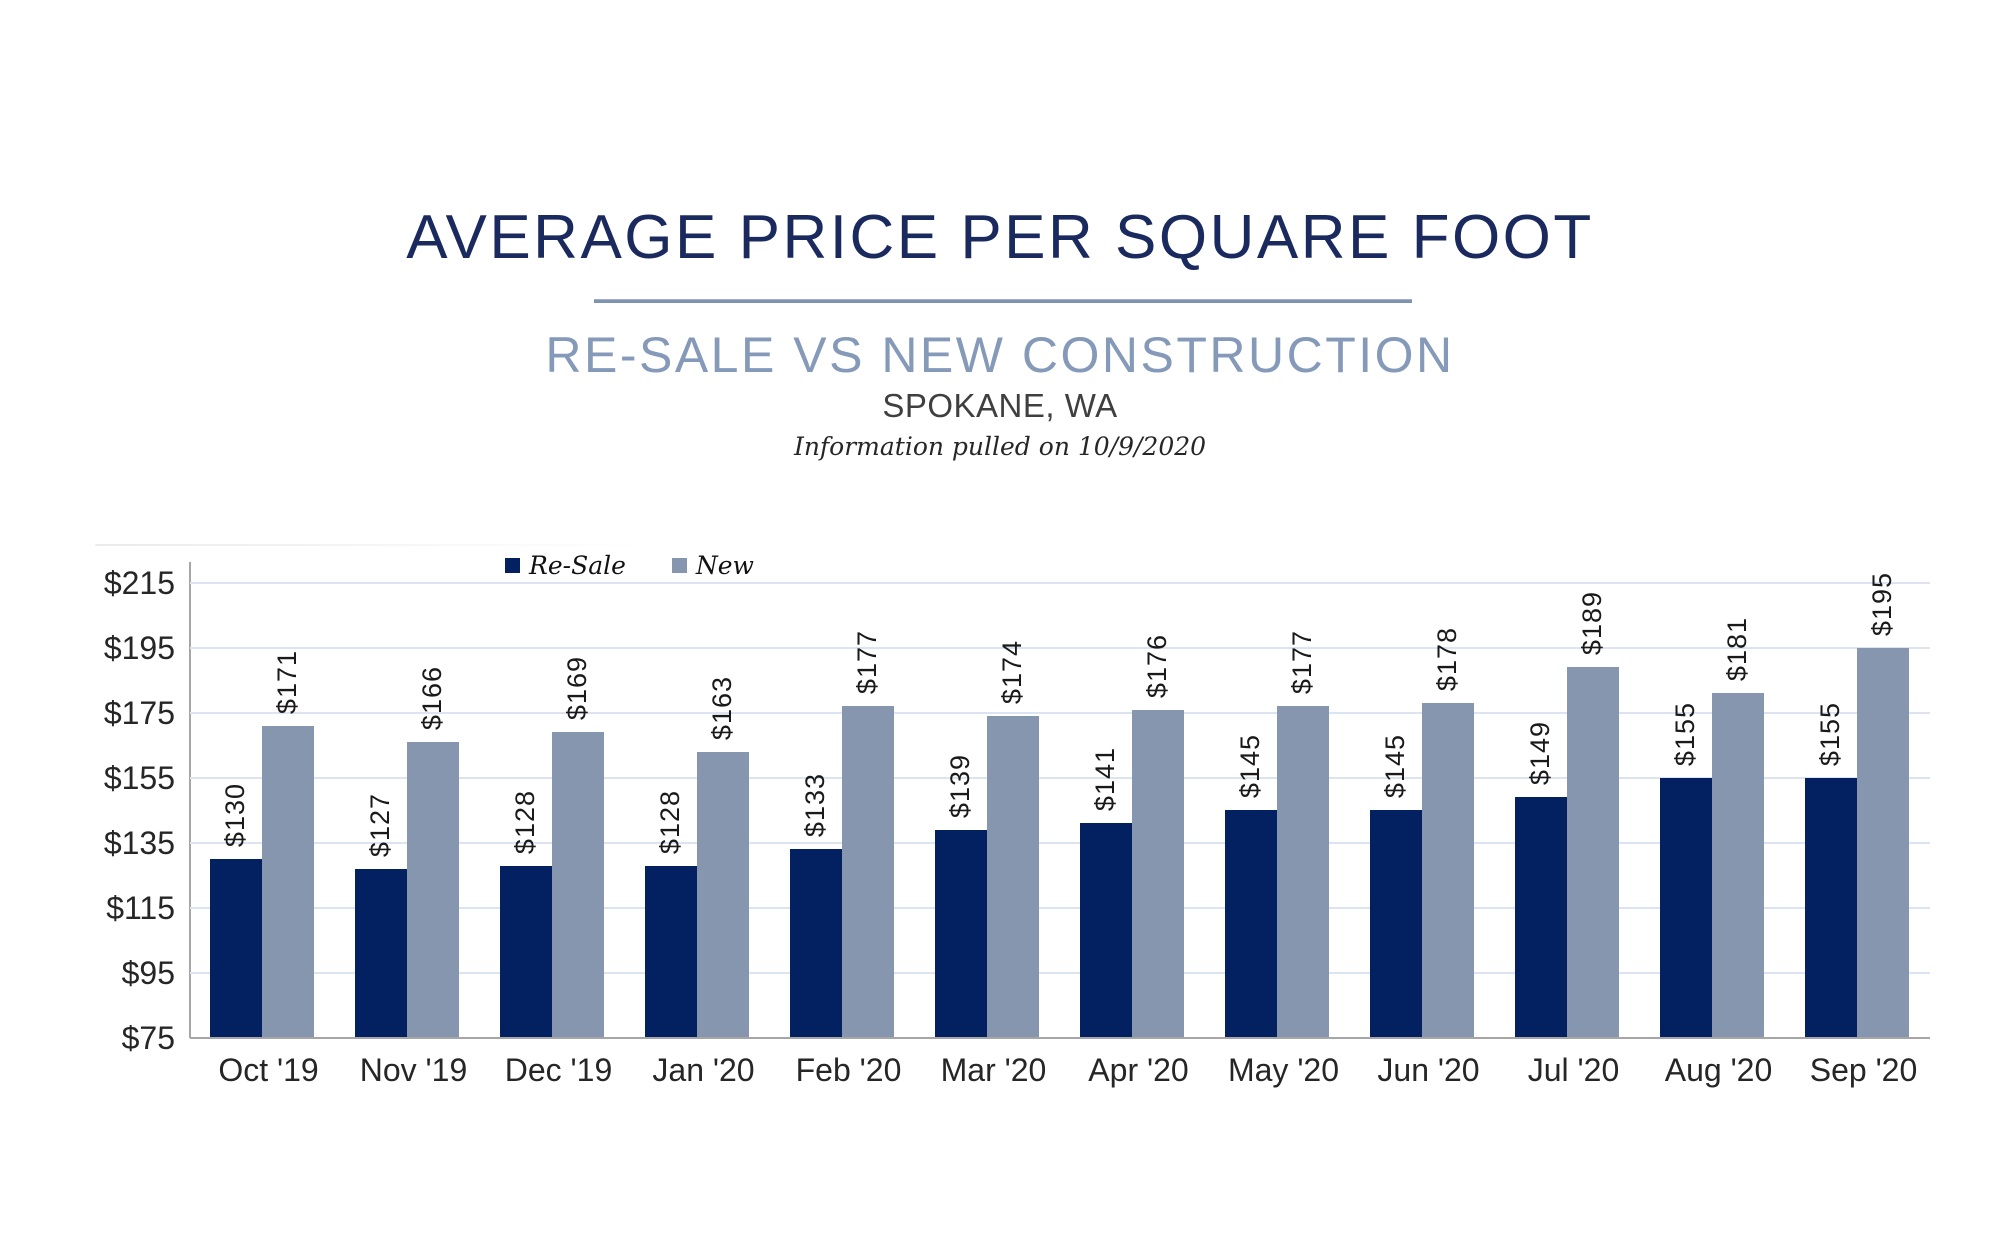 The image size is (2000, 1250). What do you see at coordinates (139, 713) in the screenshot?
I see `y-axis-label: $175` at bounding box center [139, 713].